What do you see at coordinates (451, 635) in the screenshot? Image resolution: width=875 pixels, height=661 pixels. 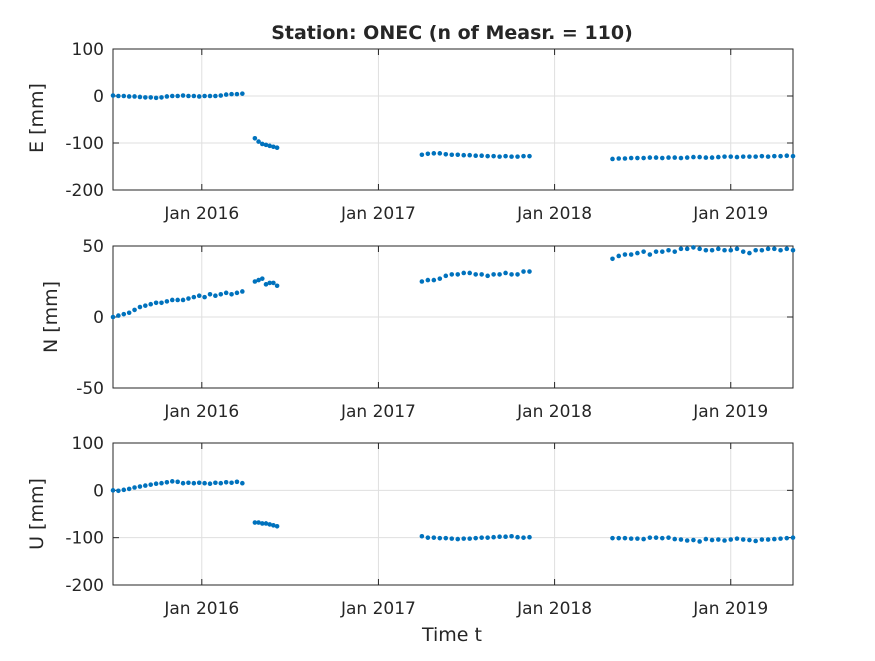 I see `x-axis-label: Time t` at bounding box center [451, 635].